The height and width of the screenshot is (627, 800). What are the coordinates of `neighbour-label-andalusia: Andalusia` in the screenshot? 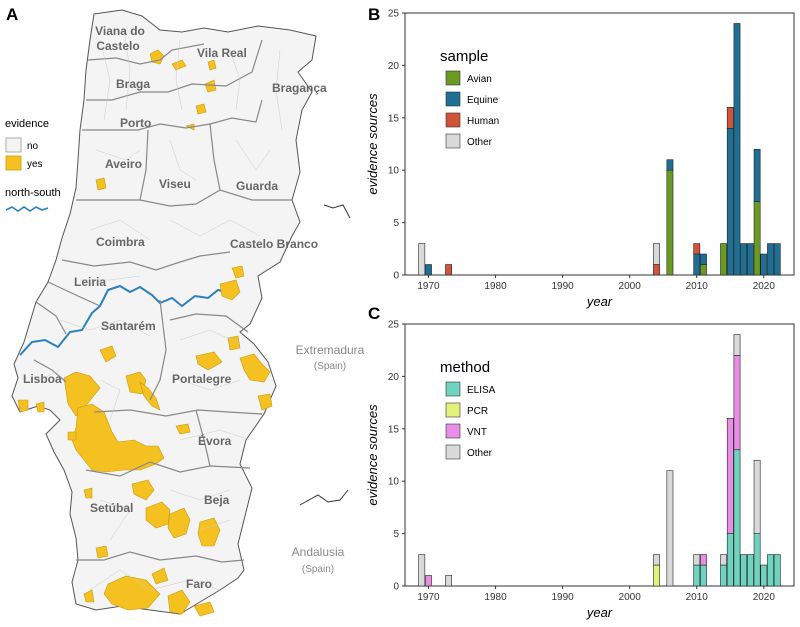 It's located at (318, 552).